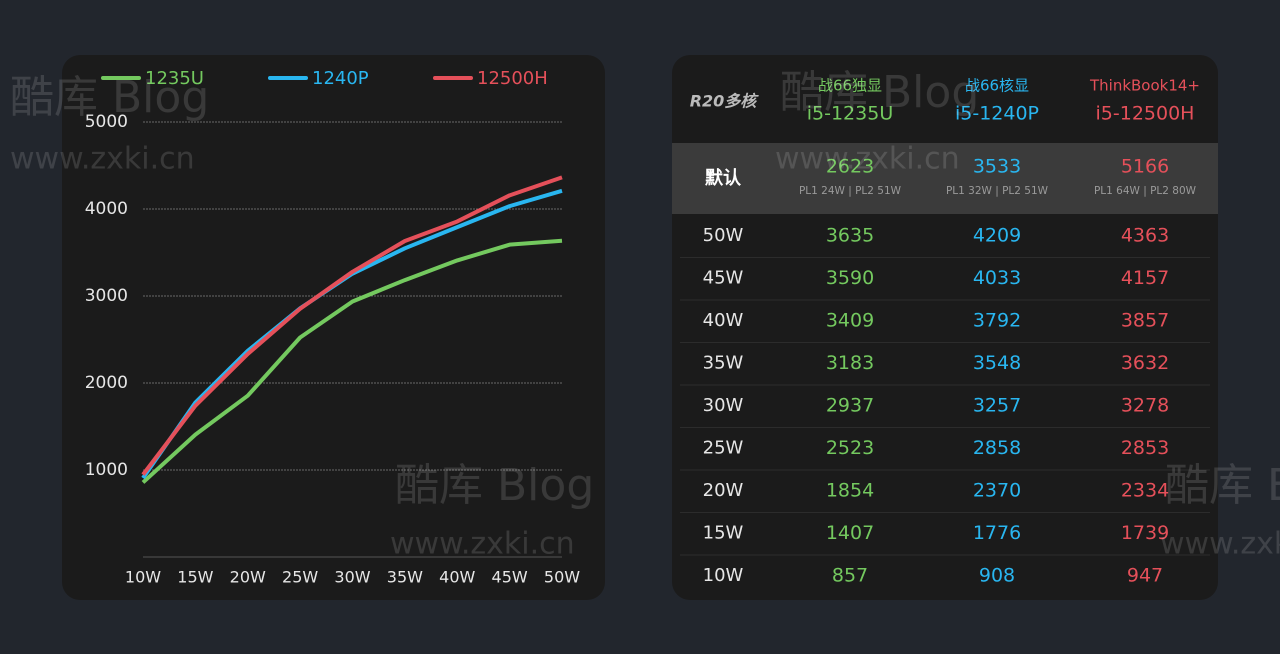 This screenshot has height=654, width=1280. I want to click on cell-value: 1776, so click(997, 533).